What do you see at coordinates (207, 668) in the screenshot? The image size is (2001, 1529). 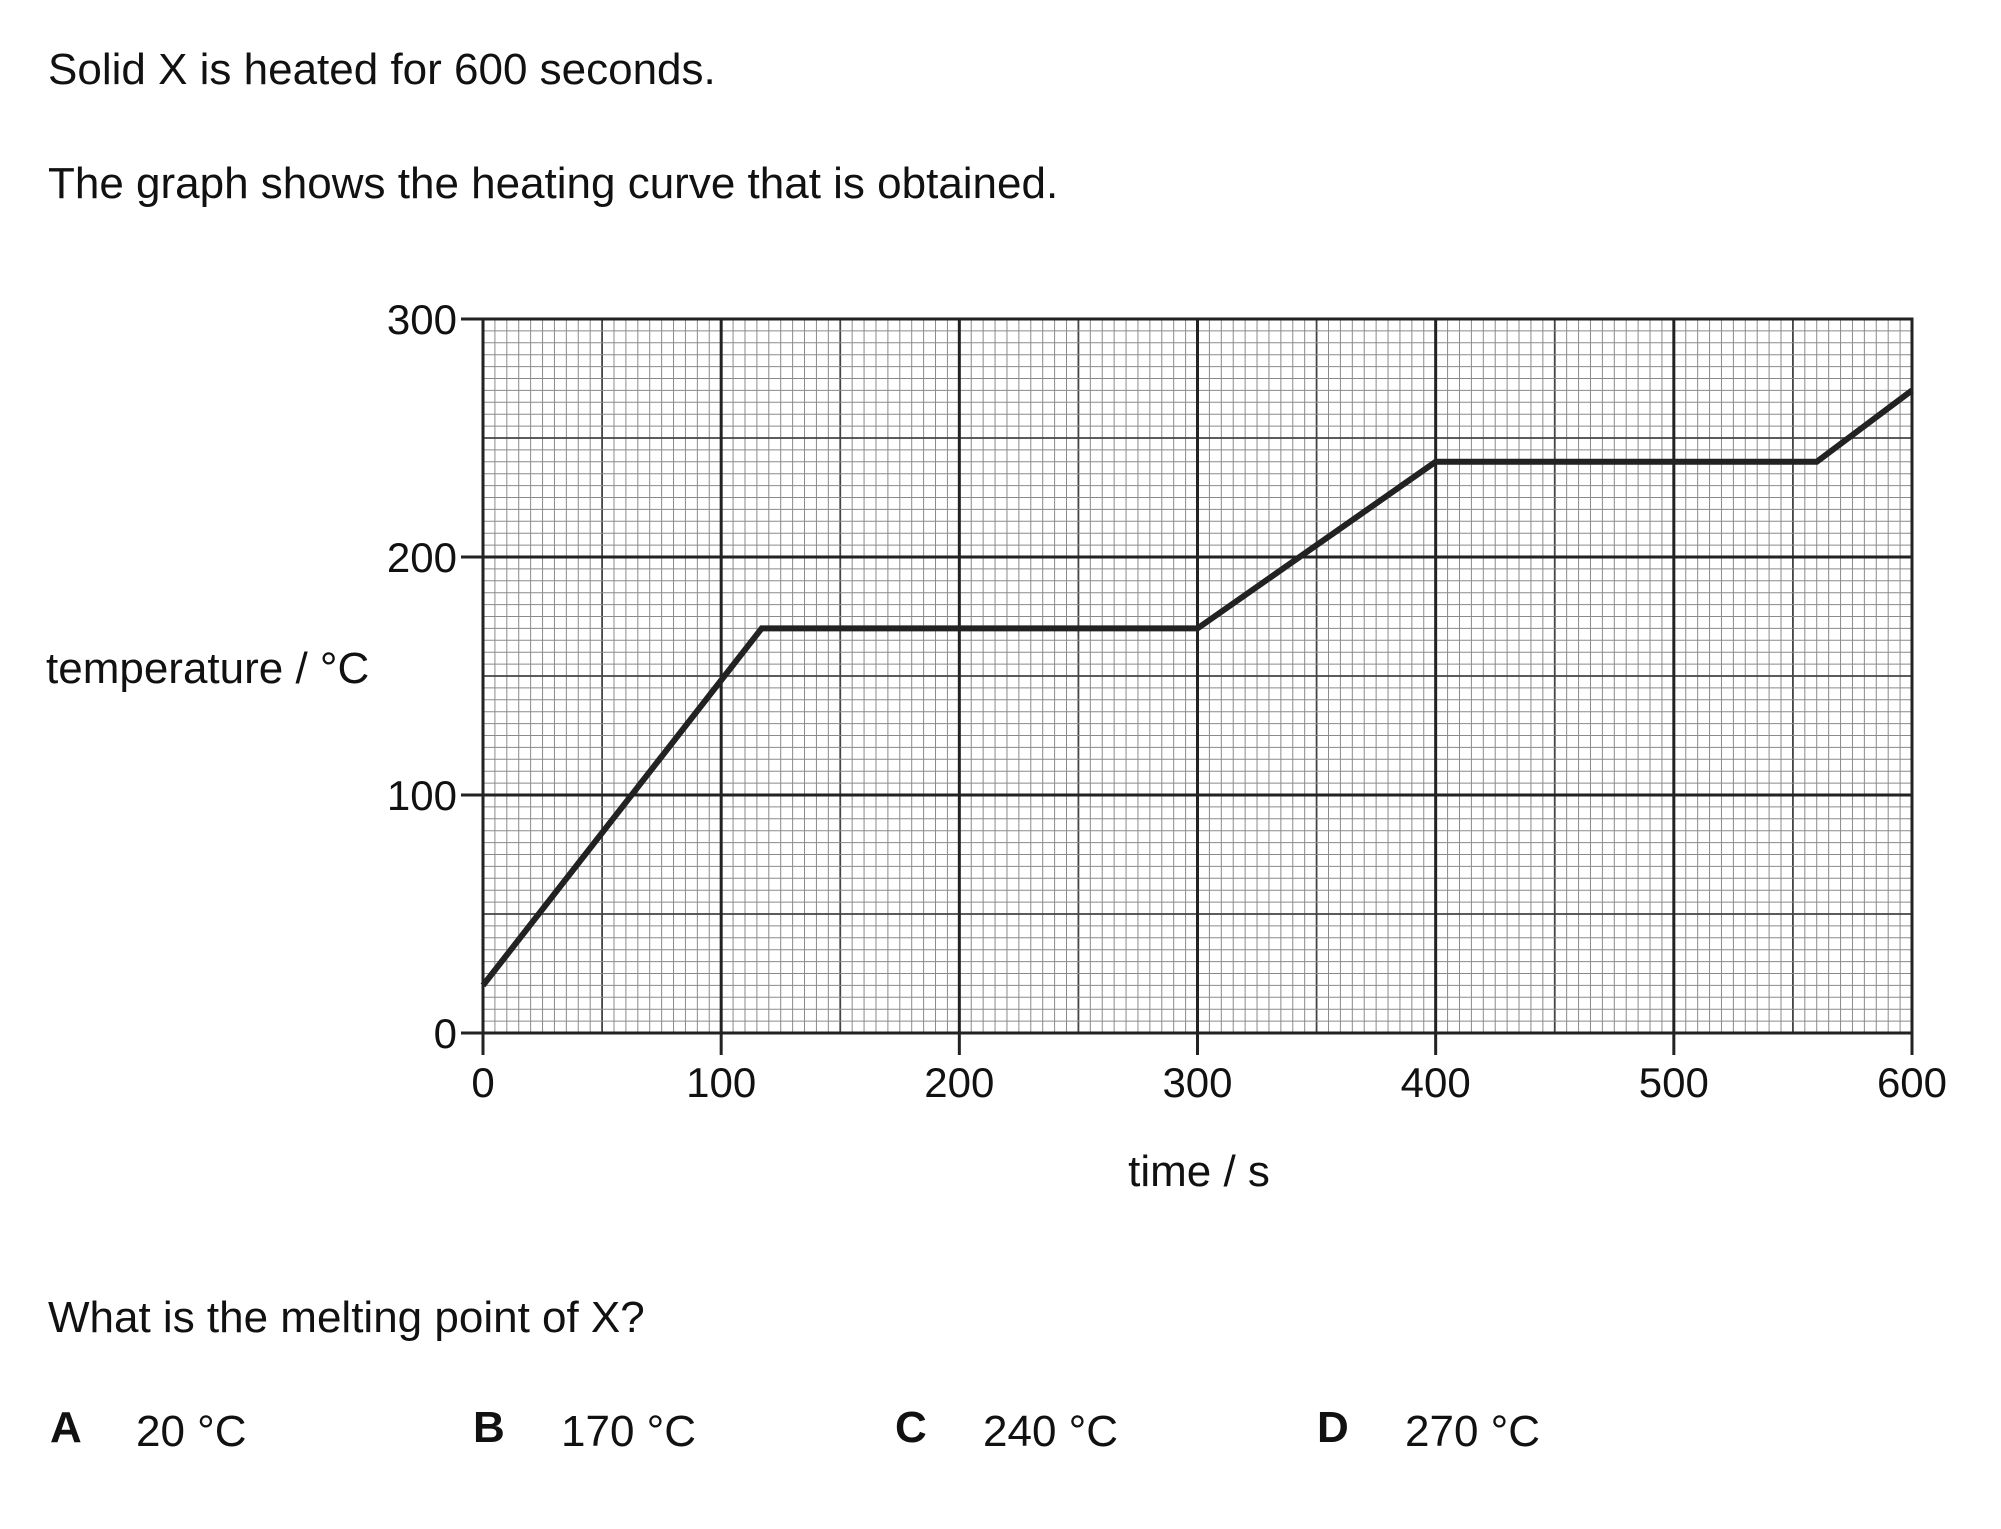 I see `y-axis-label: temperature / °C` at bounding box center [207, 668].